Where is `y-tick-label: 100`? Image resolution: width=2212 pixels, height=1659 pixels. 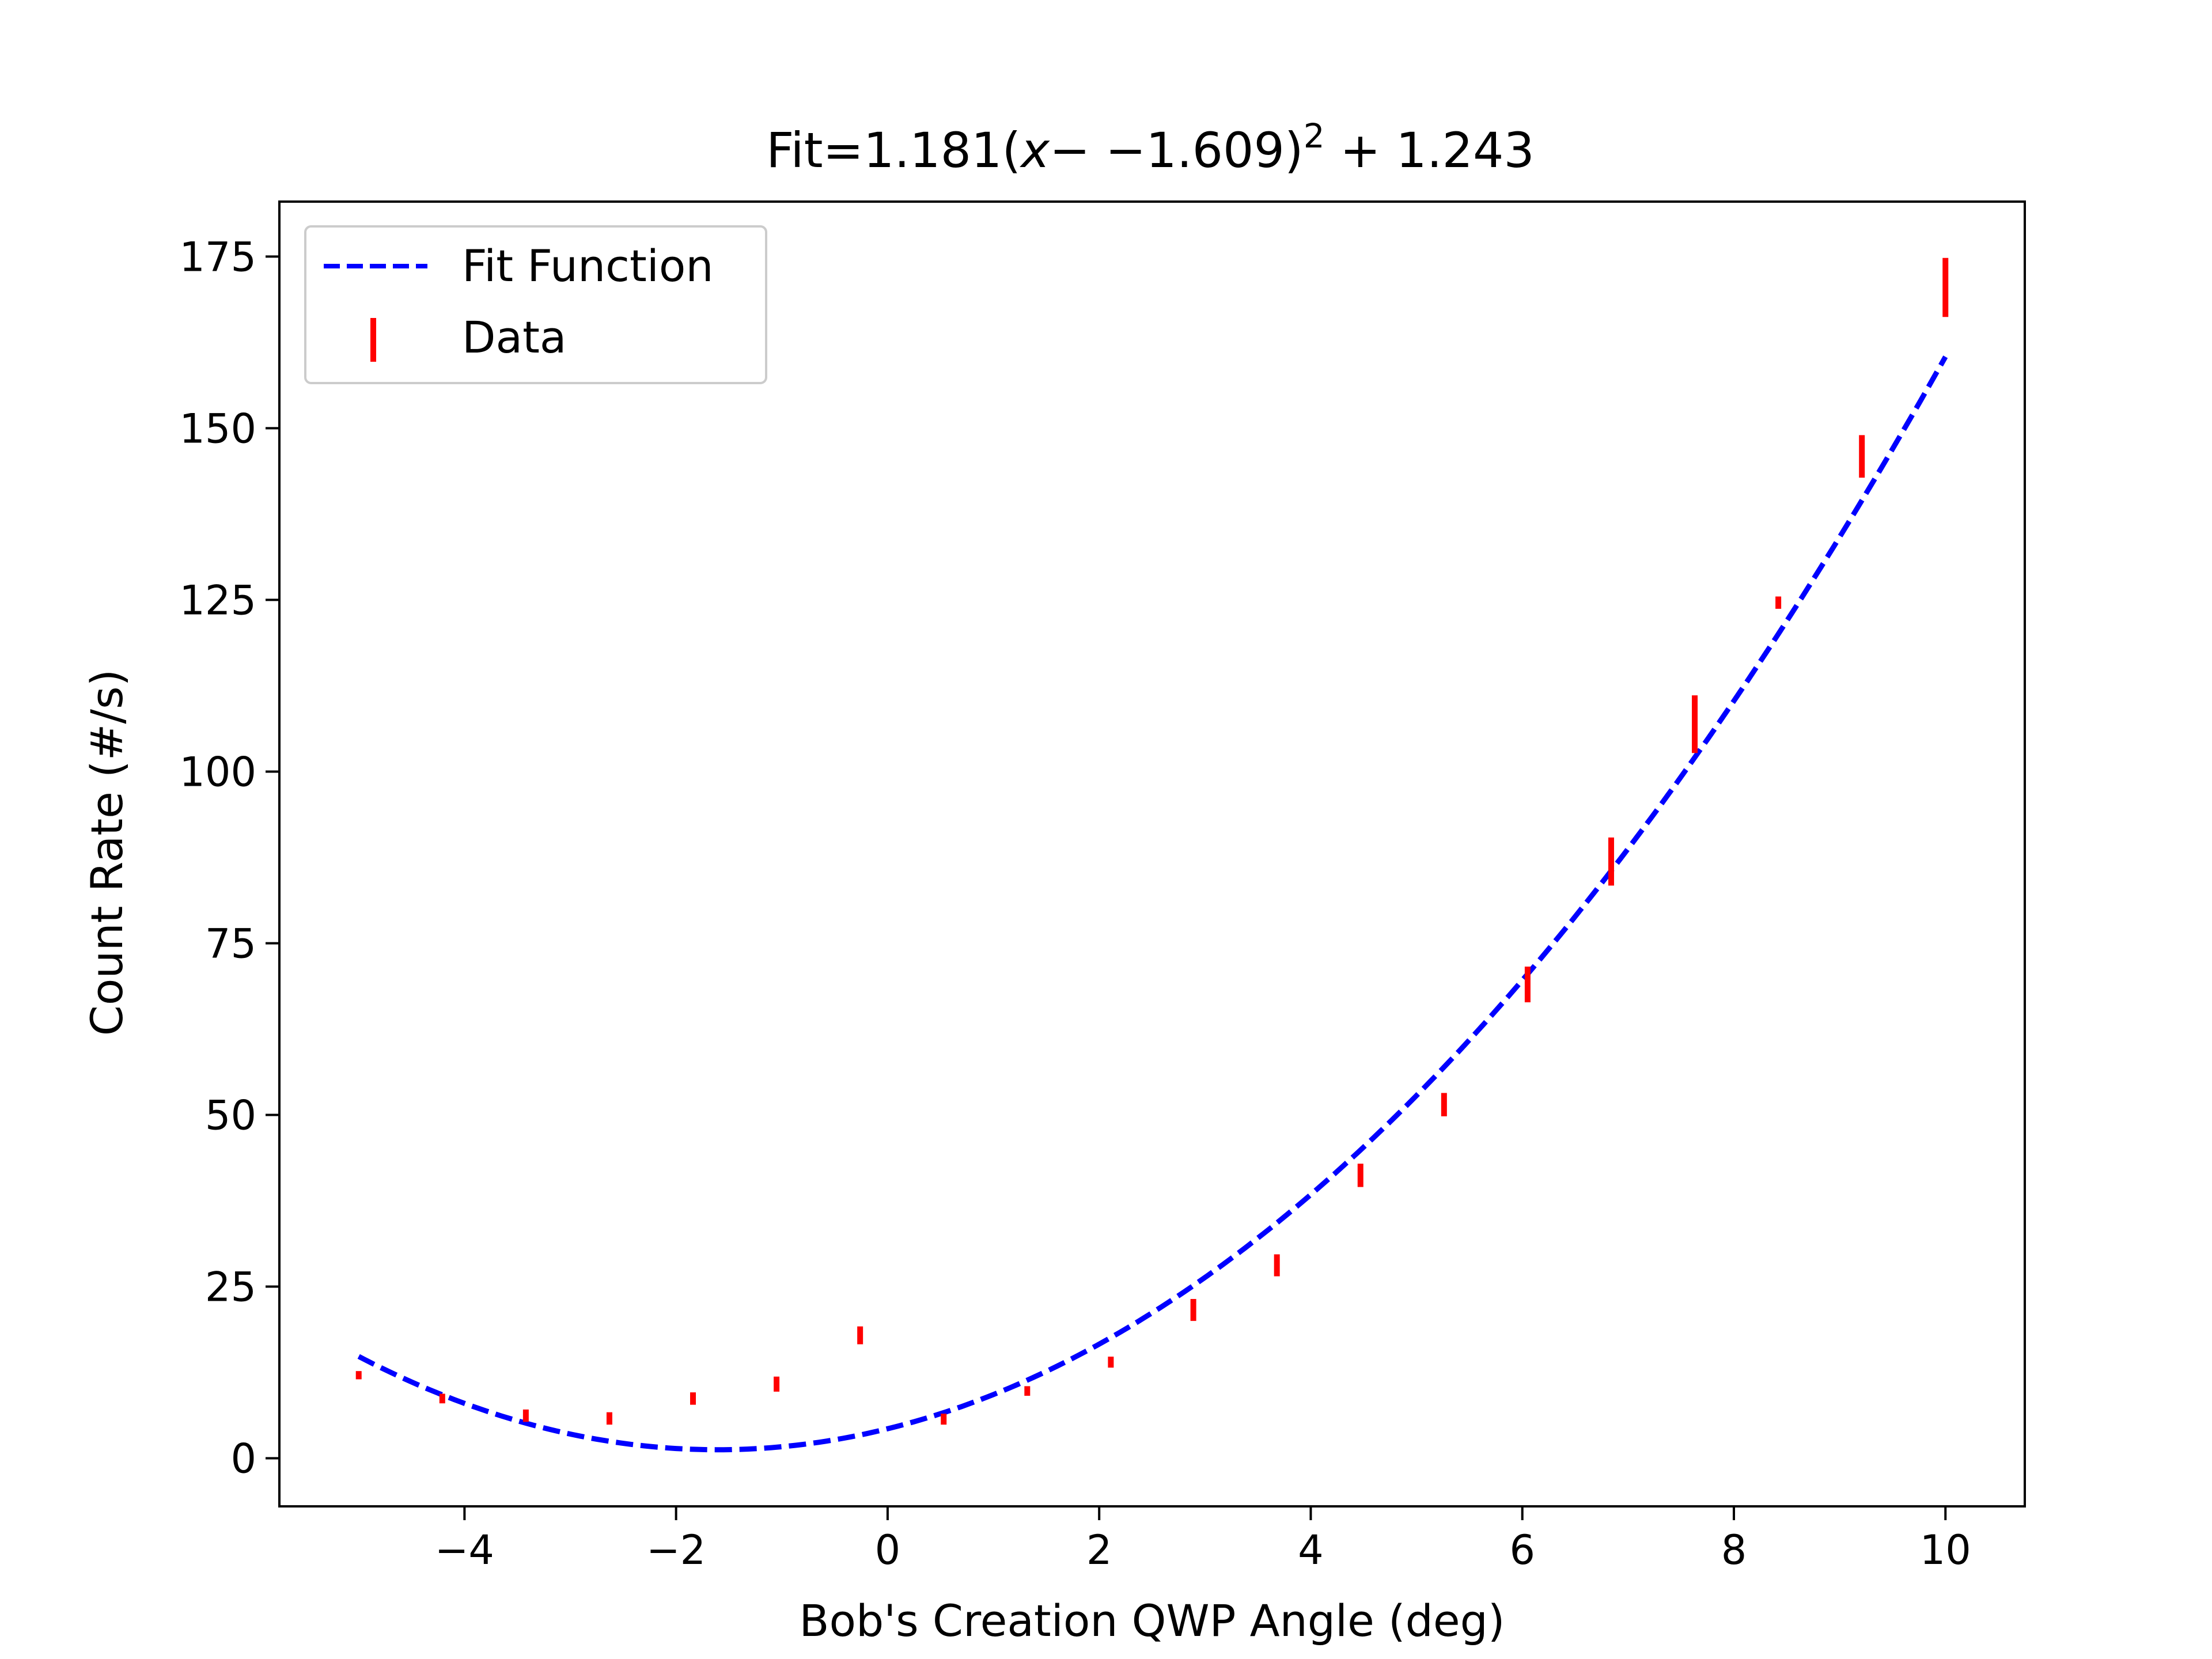
y-tick-label: 100 is located at coordinates (217, 772).